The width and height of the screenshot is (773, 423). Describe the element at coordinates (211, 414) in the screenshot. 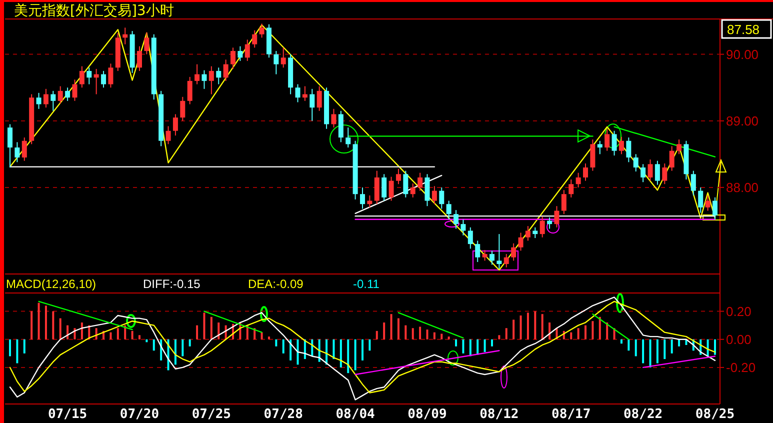

I see `x-tick-label: 07/25` at that location.